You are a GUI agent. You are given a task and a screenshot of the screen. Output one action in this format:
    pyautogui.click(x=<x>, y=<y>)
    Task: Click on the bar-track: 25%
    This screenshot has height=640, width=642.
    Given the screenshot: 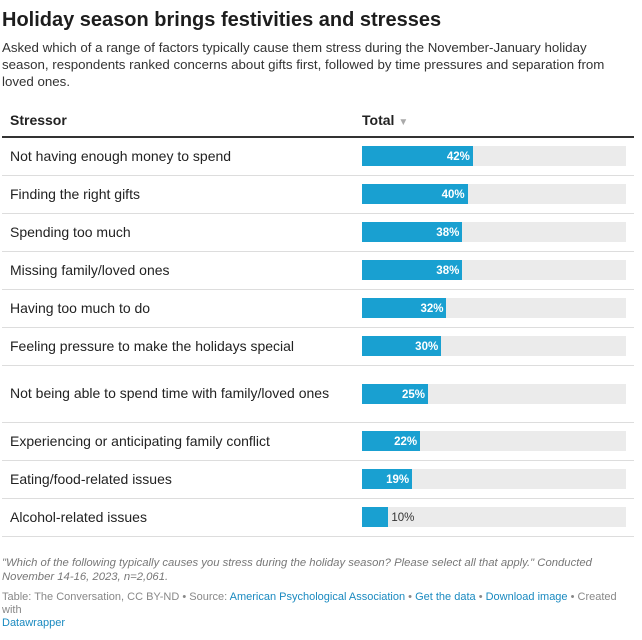 What is the action you would take?
    pyautogui.click(x=494, y=393)
    